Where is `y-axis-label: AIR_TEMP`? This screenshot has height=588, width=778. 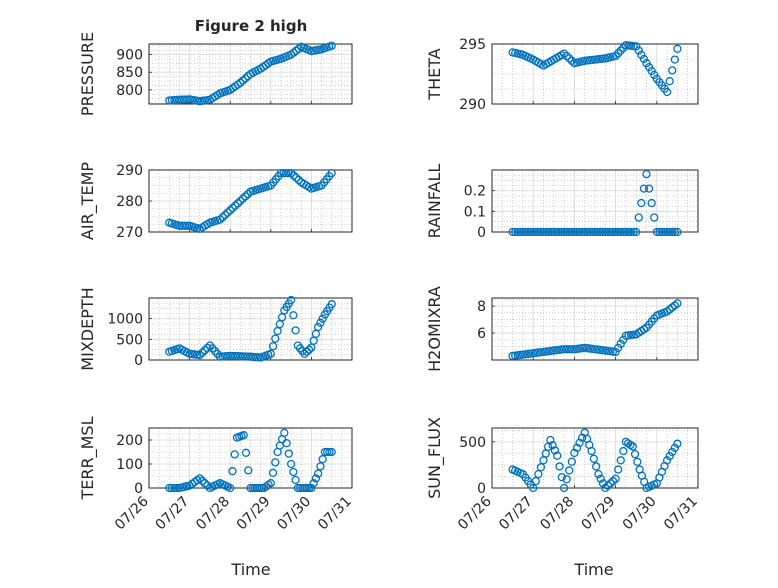 y-axis-label: AIR_TEMP is located at coordinates (88, 201).